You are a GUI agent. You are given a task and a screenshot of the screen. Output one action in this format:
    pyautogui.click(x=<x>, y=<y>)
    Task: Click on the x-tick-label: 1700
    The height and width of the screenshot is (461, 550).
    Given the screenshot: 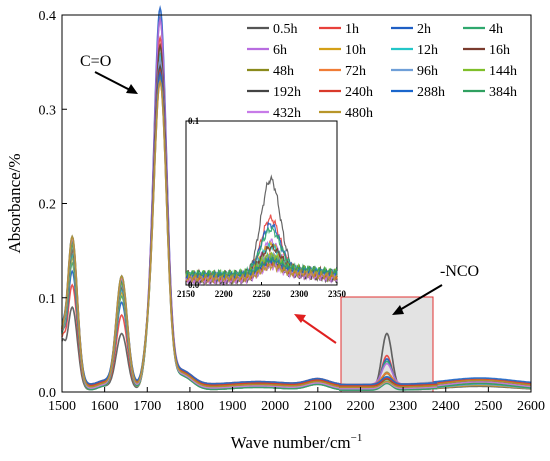 What is the action you would take?
    pyautogui.click(x=147, y=406)
    